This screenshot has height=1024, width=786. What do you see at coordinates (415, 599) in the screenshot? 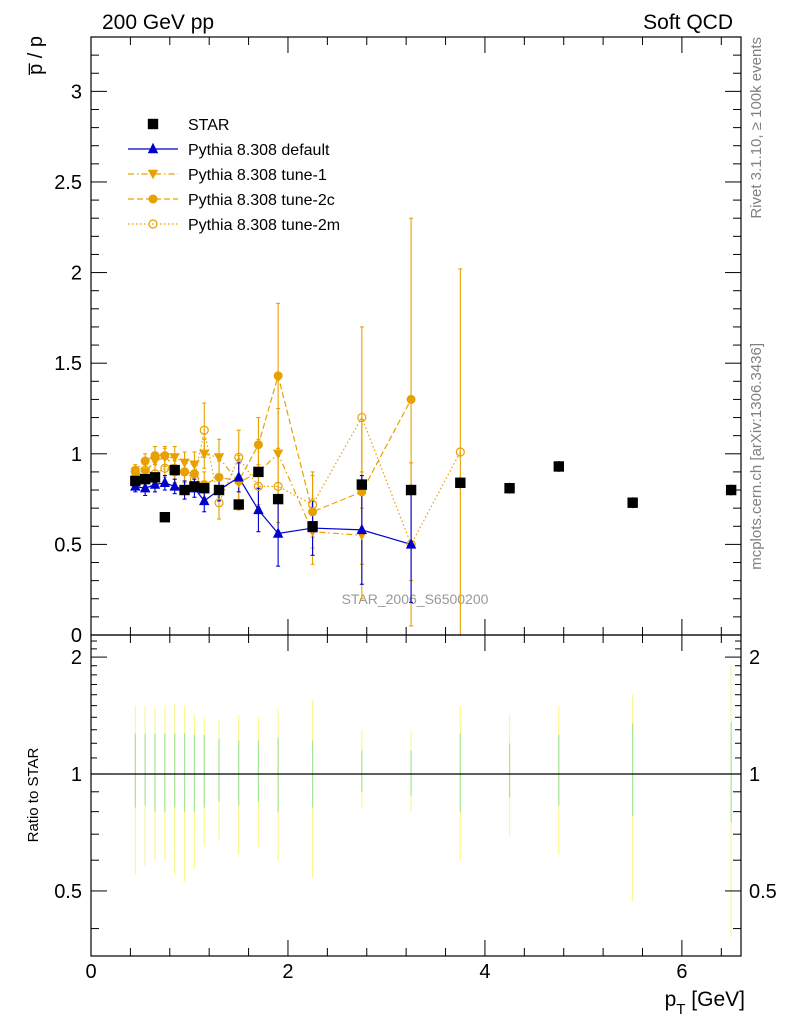
I see `analysis-watermark: STAR_2006_S6500200` at bounding box center [415, 599].